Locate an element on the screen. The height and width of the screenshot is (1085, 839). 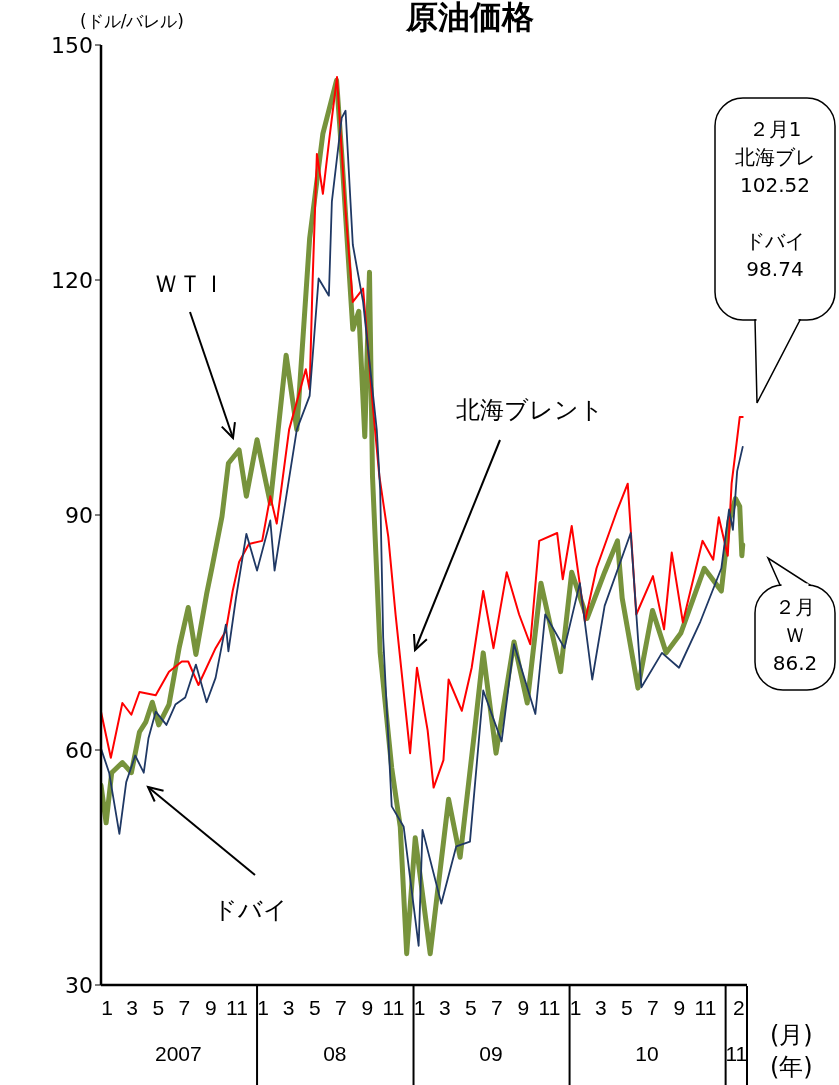
x-tick-label: 2 is located at coordinates (739, 1007).